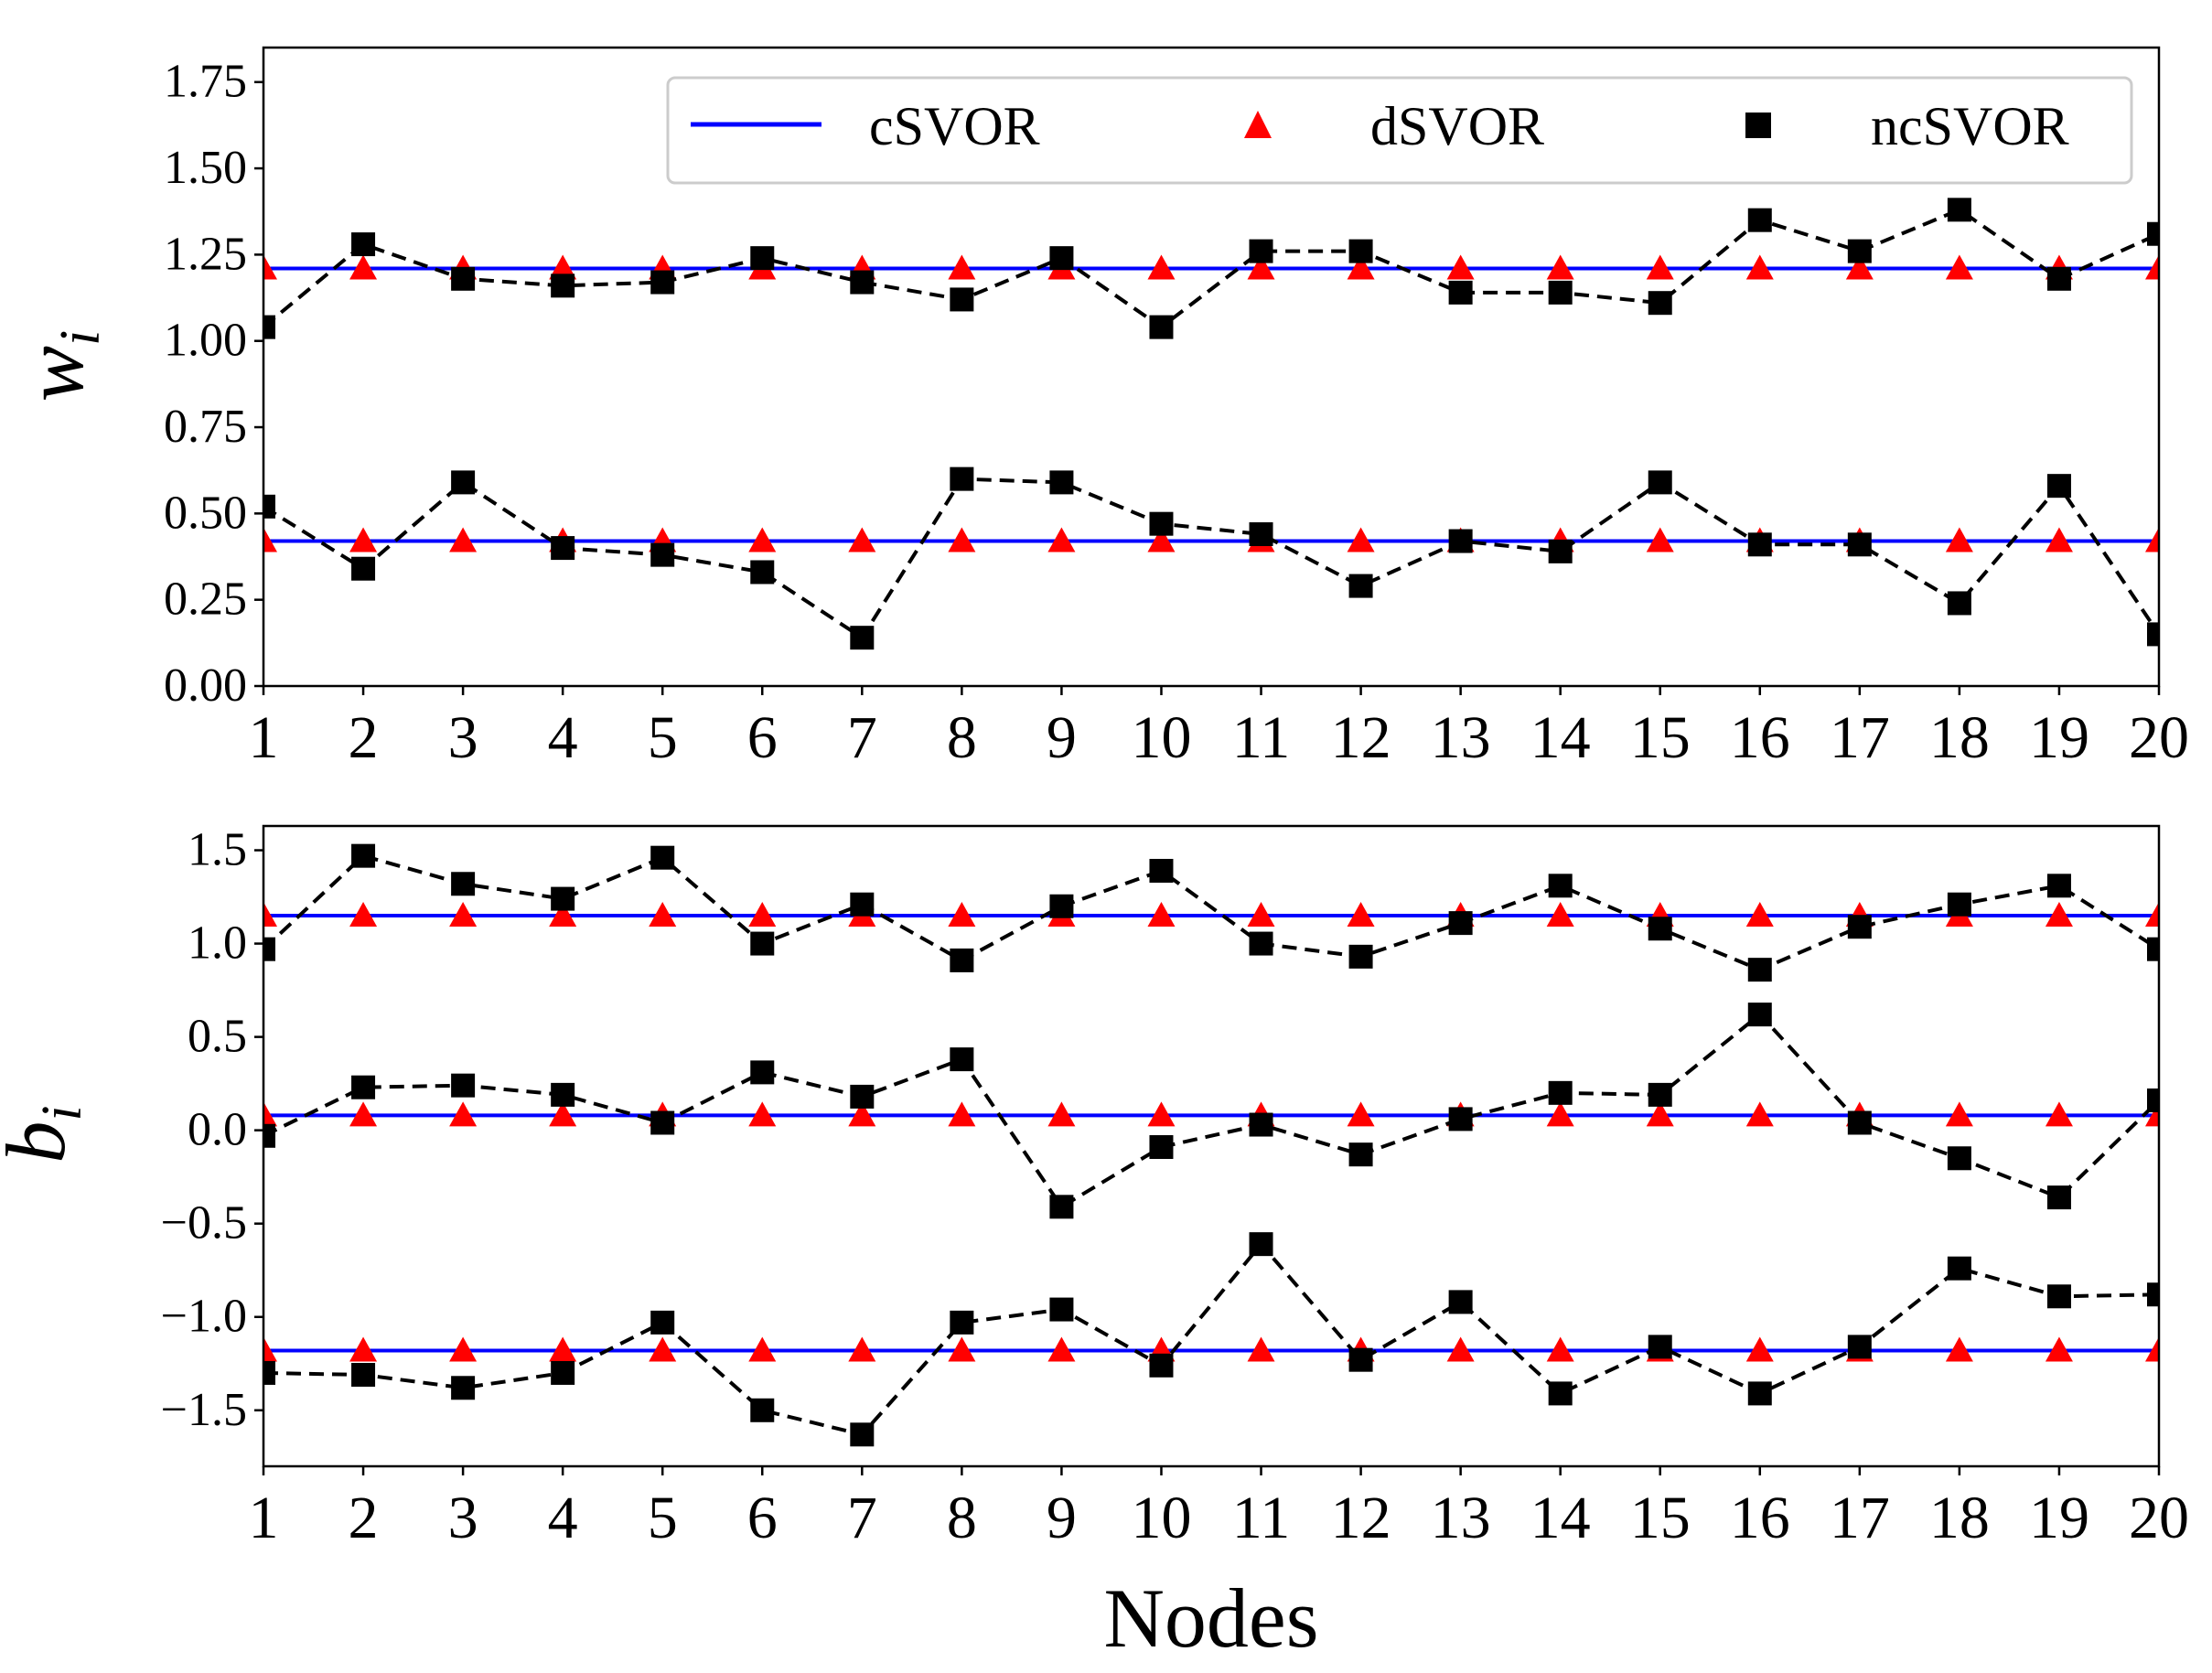 The width and height of the screenshot is (2212, 1673). I want to click on x-tick-label: 6, so click(762, 1518).